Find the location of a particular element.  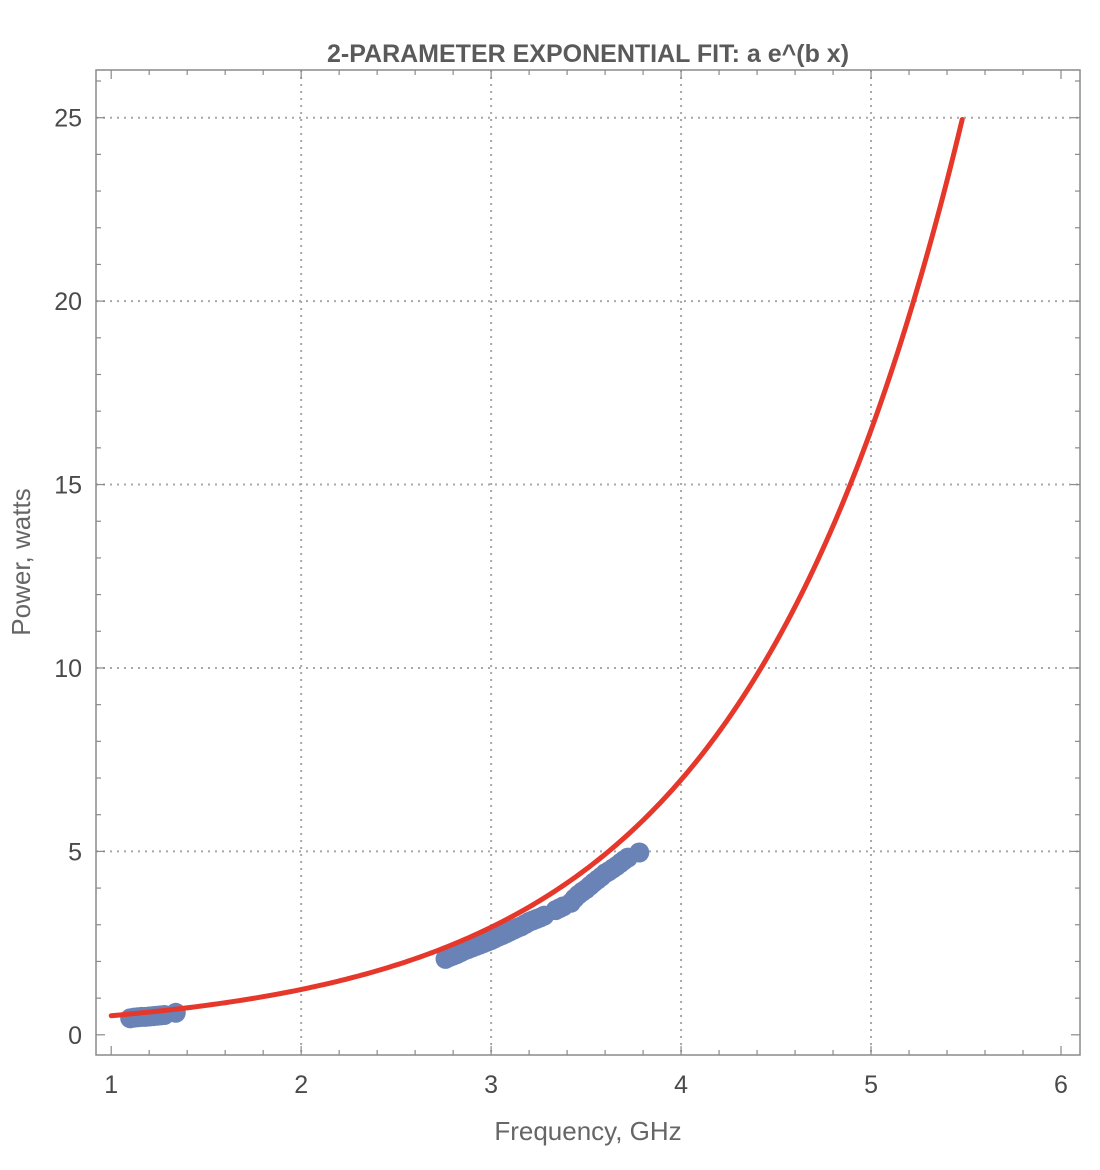

x-tick-label: 1 is located at coordinates (111, 1085).